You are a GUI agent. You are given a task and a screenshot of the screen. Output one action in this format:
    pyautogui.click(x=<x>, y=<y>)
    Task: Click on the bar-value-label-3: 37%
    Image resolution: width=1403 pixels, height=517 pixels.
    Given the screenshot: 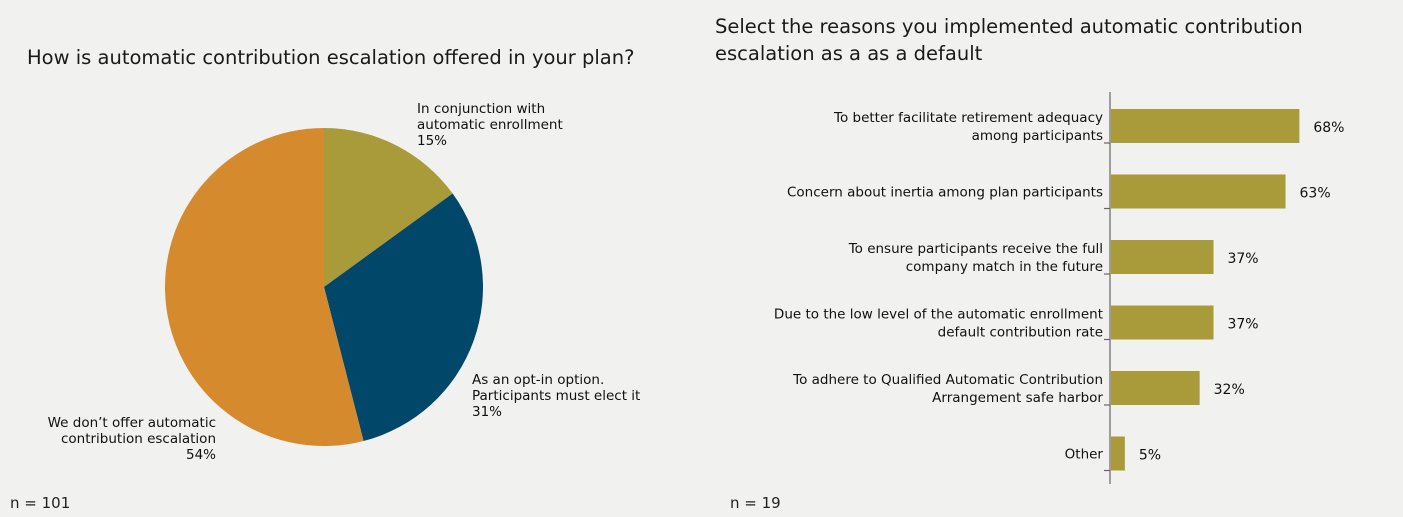 What is the action you would take?
    pyautogui.click(x=1242, y=325)
    